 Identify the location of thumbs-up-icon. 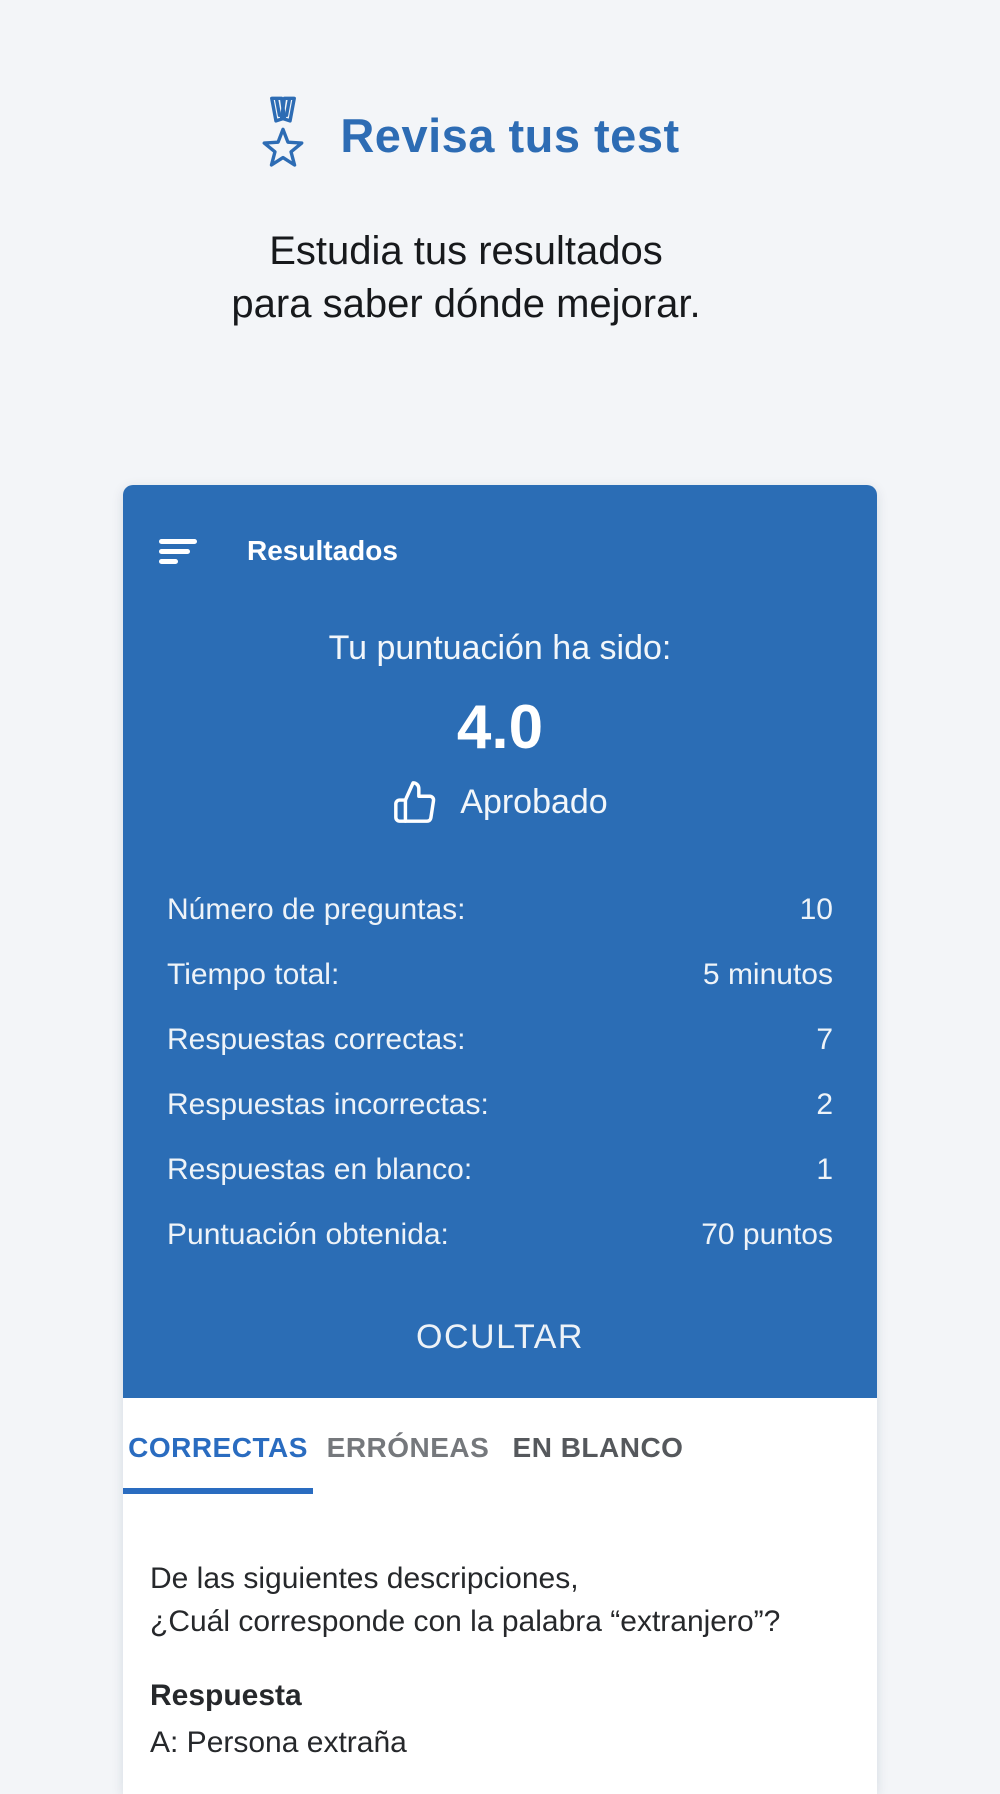
(415, 802).